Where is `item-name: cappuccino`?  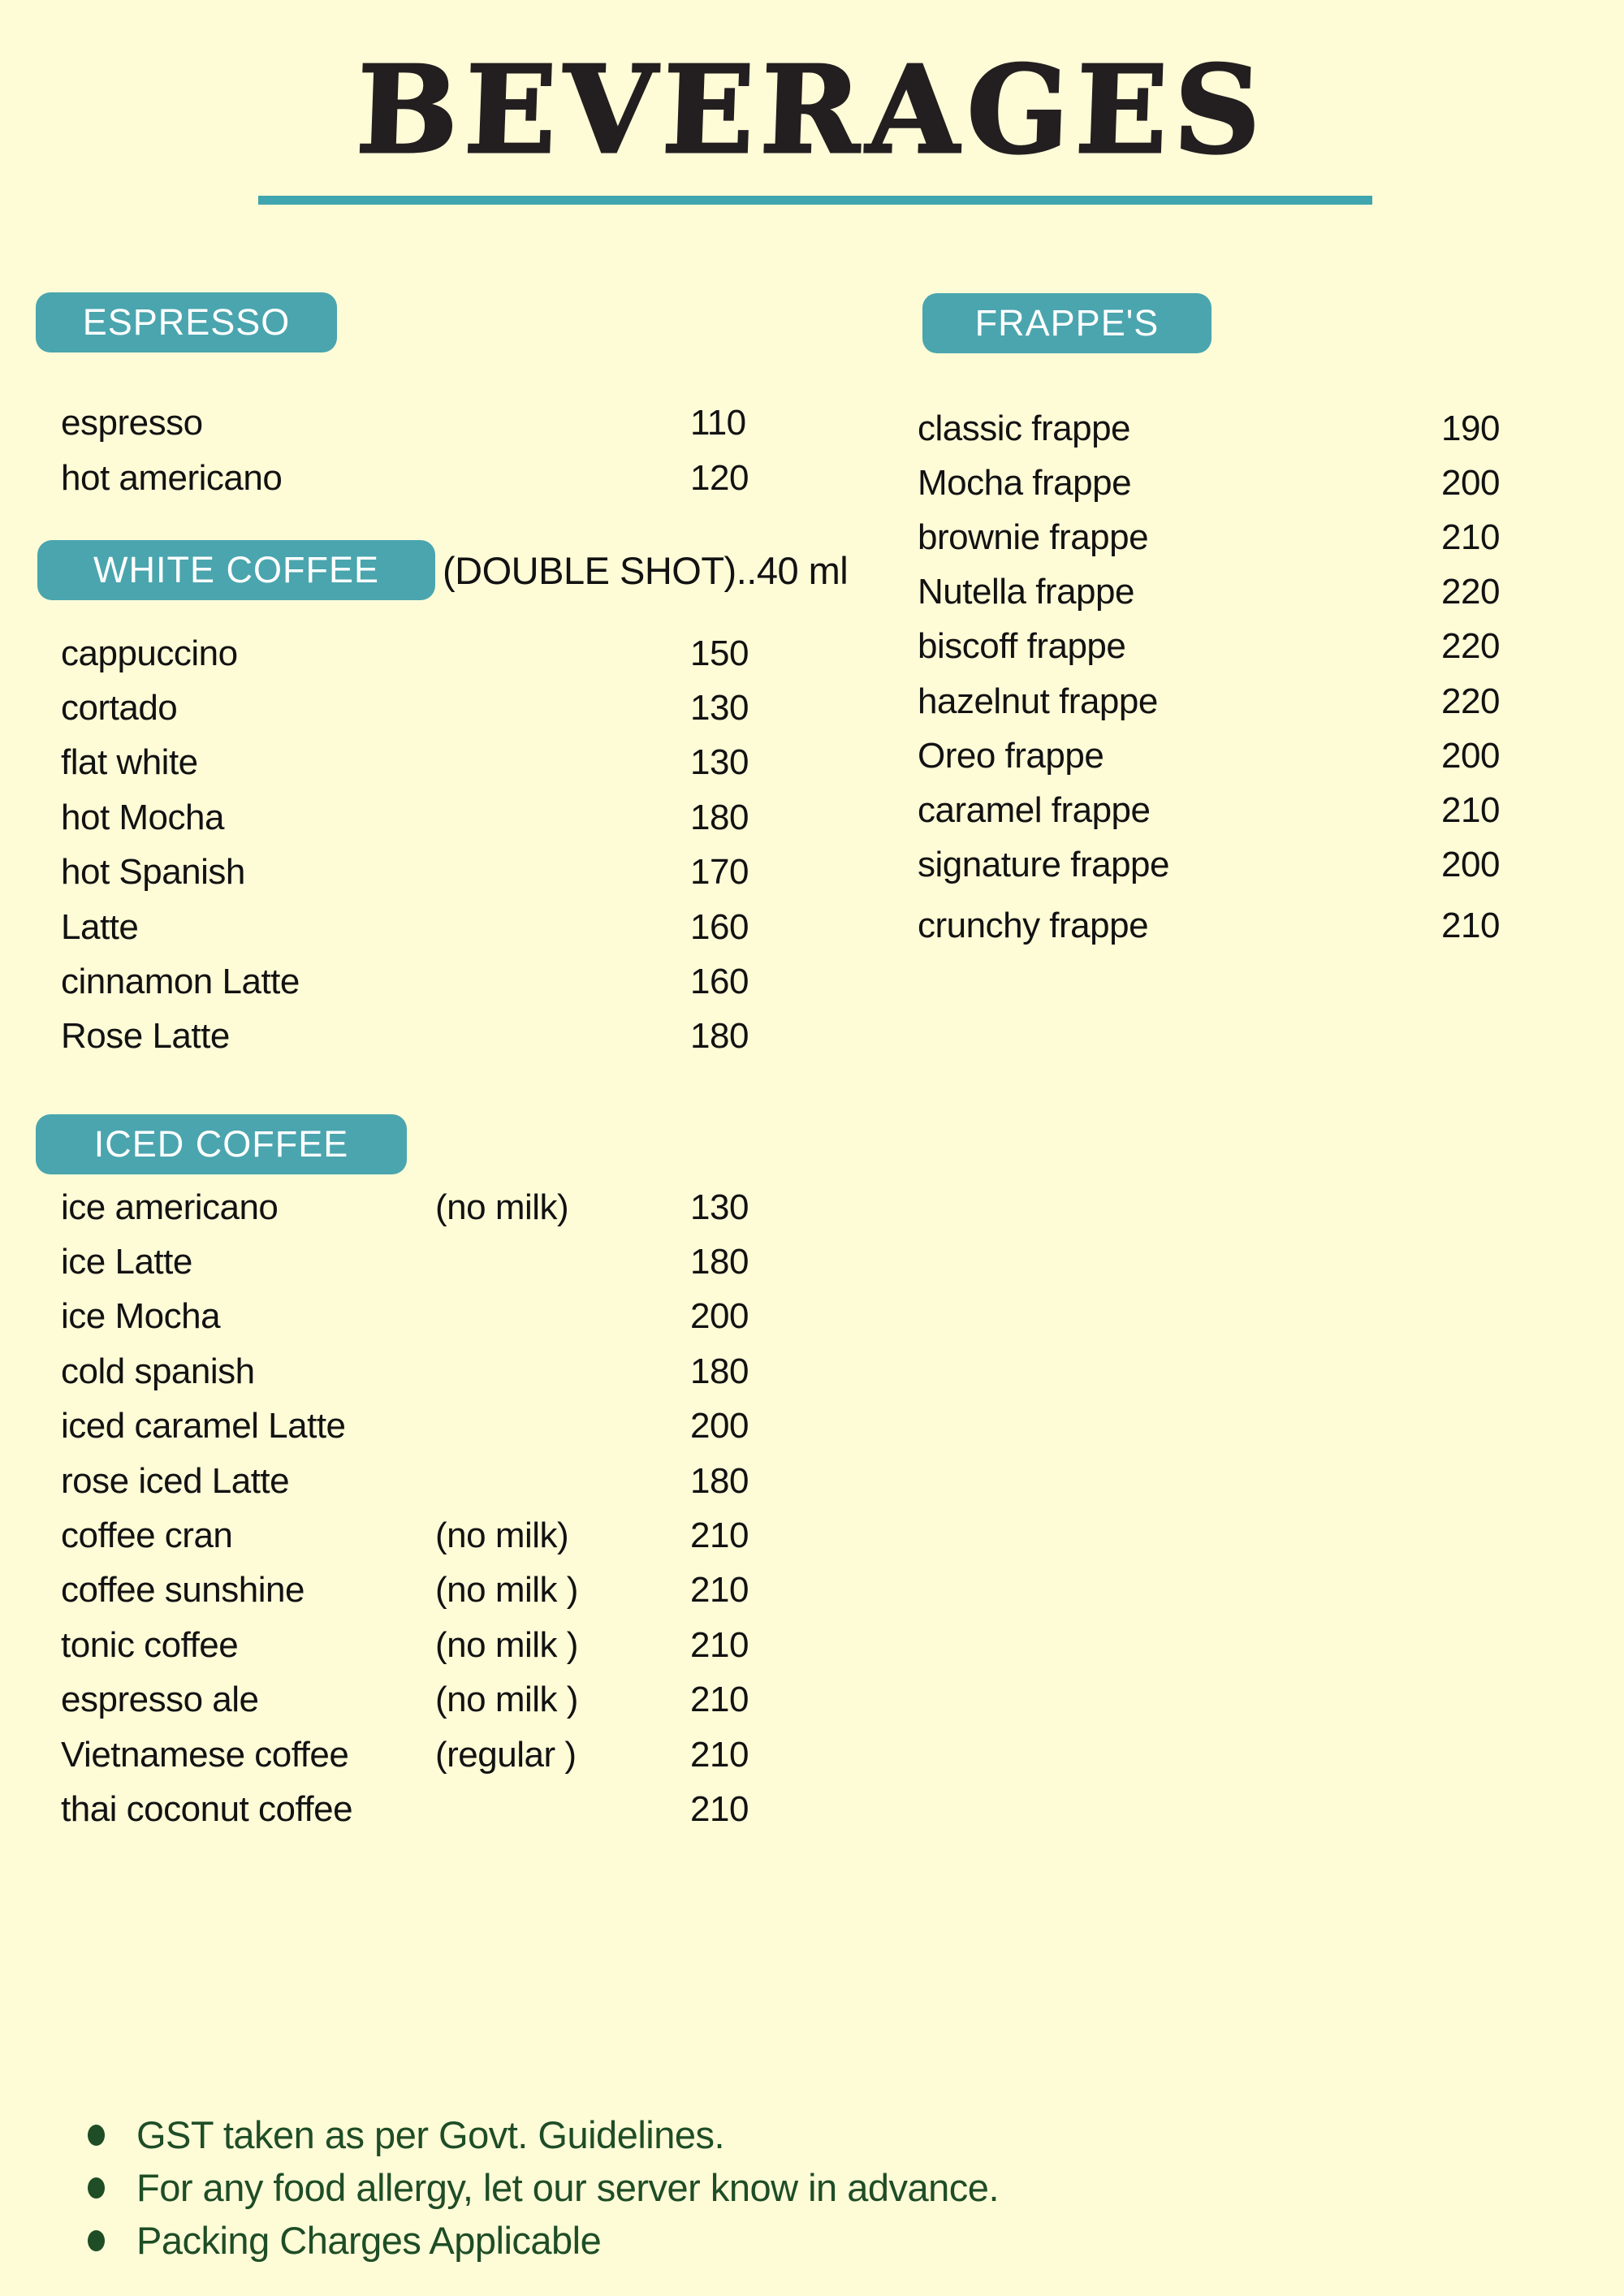 item-name: cappuccino is located at coordinates (150, 653).